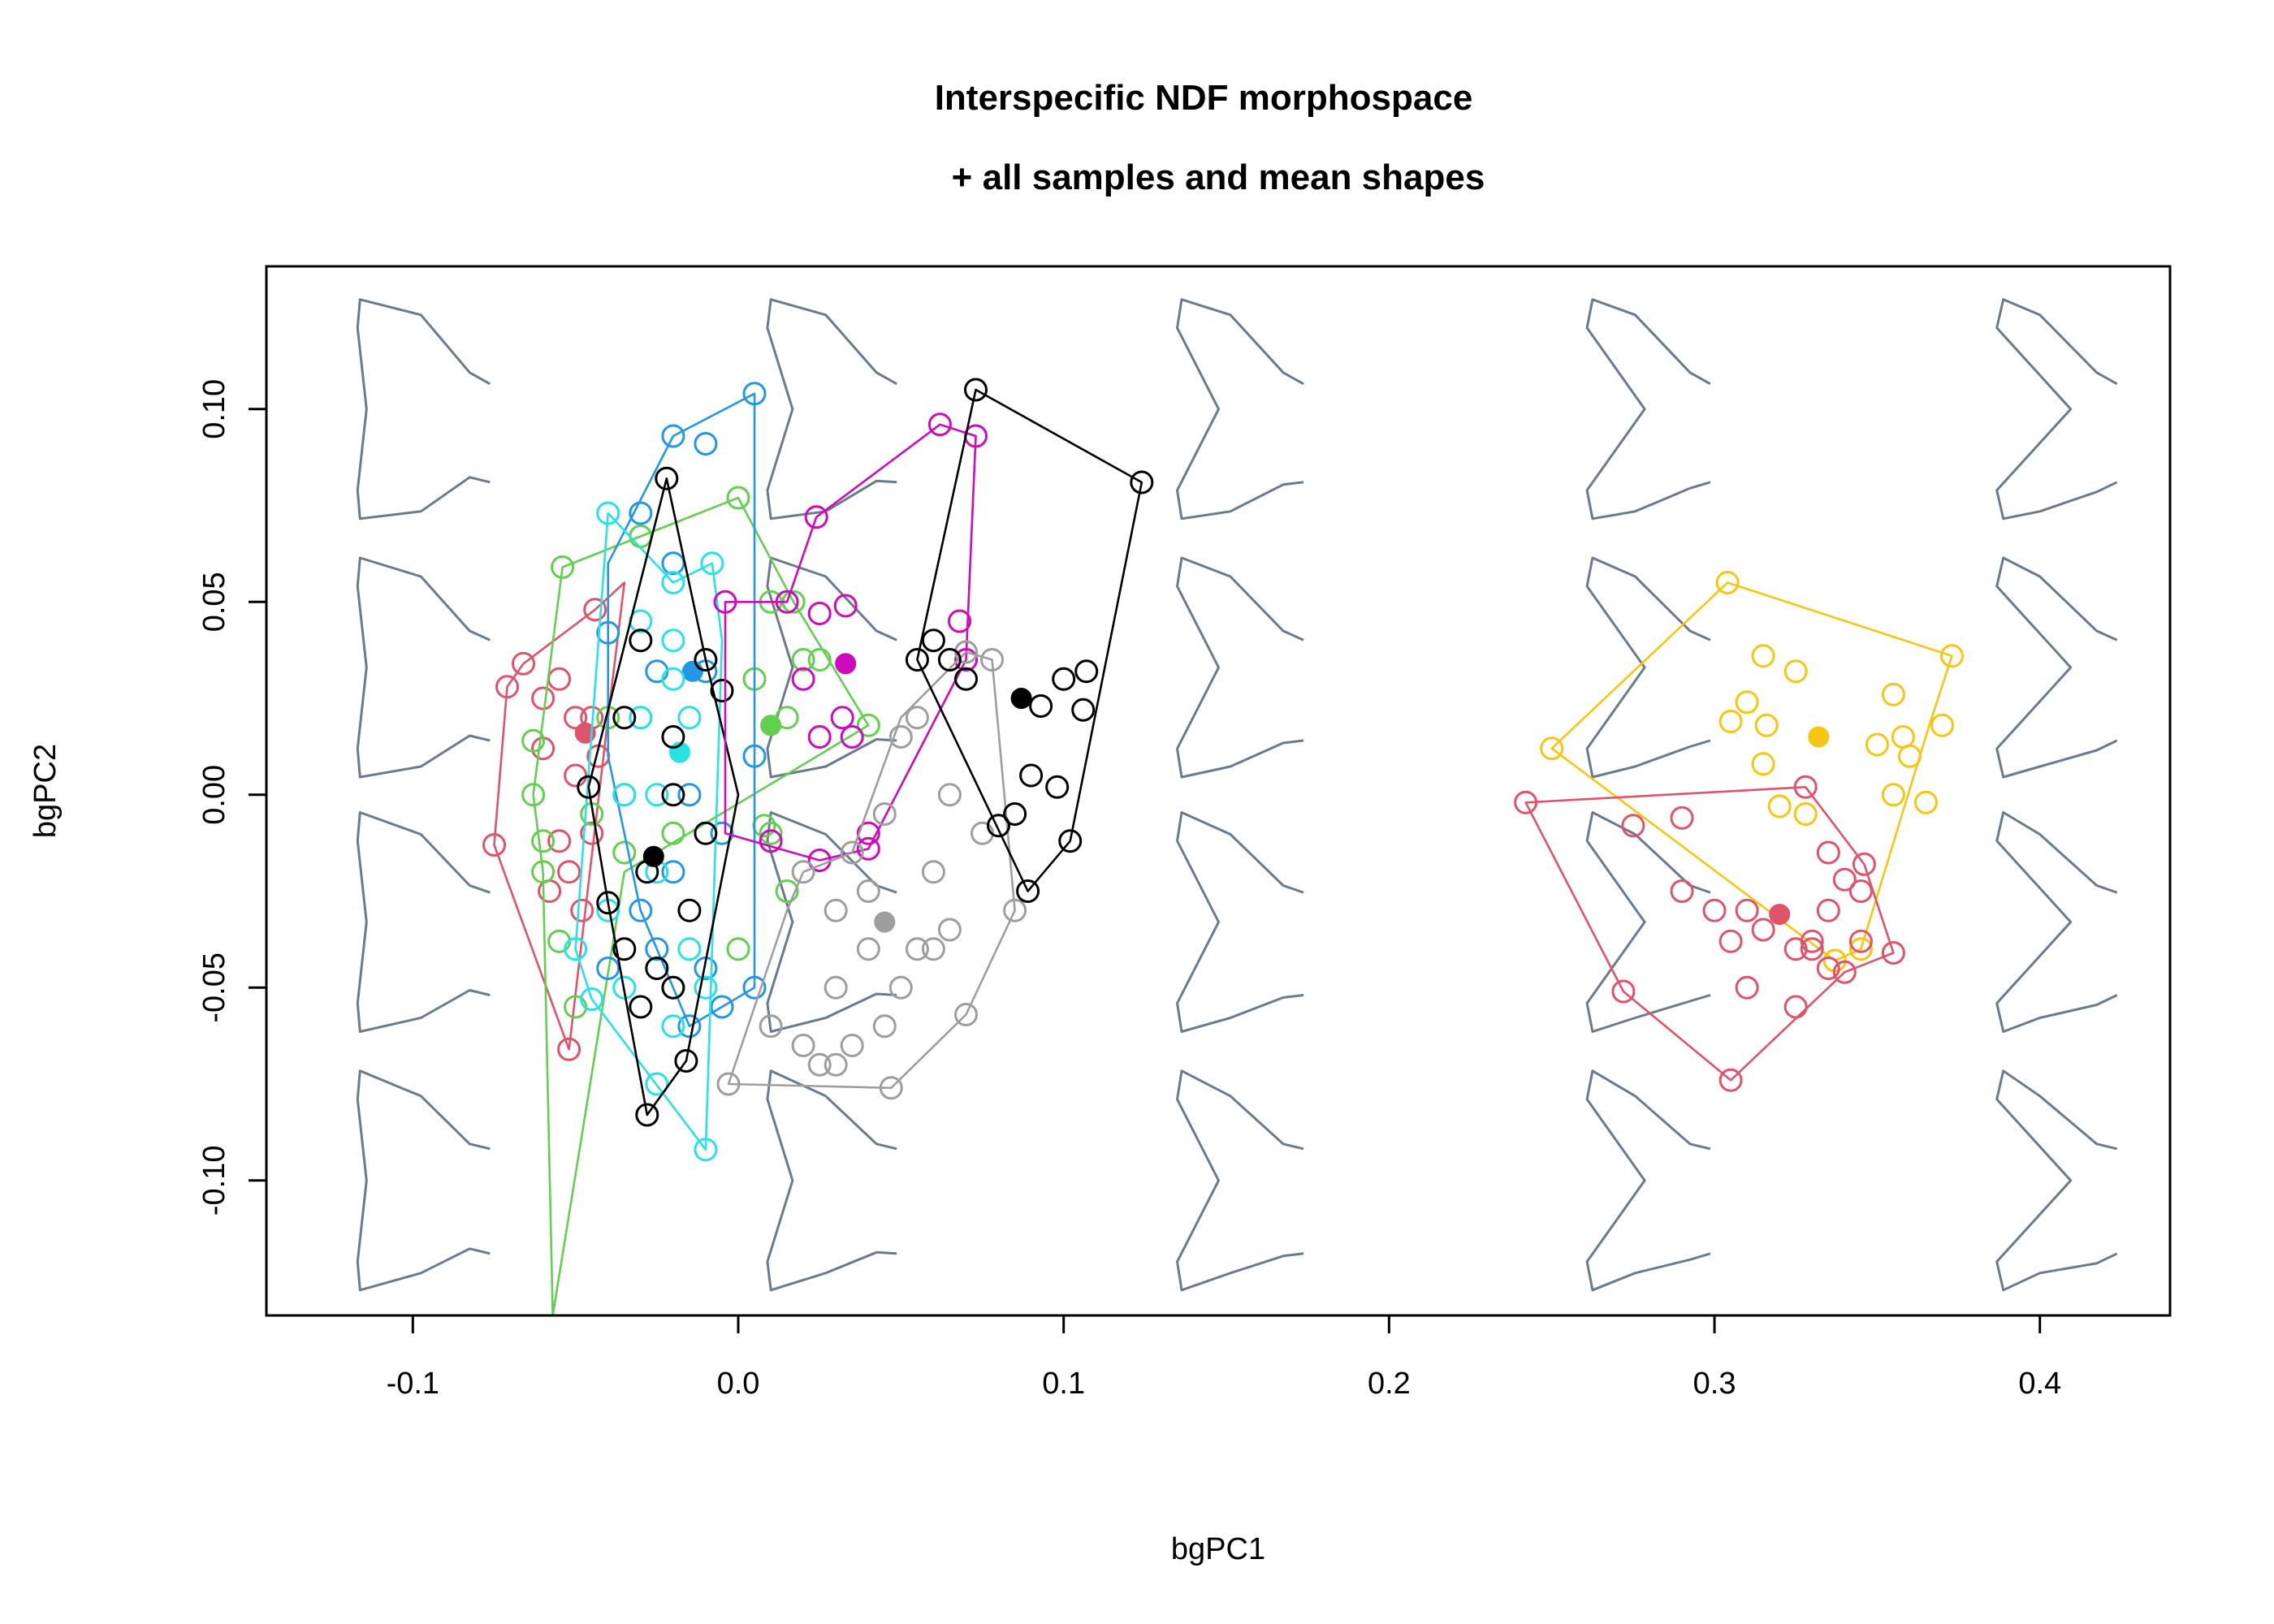 The height and width of the screenshot is (1624, 2274). What do you see at coordinates (1204, 98) in the screenshot?
I see `chart-title-line-1: Interspecific NDF morphospace` at bounding box center [1204, 98].